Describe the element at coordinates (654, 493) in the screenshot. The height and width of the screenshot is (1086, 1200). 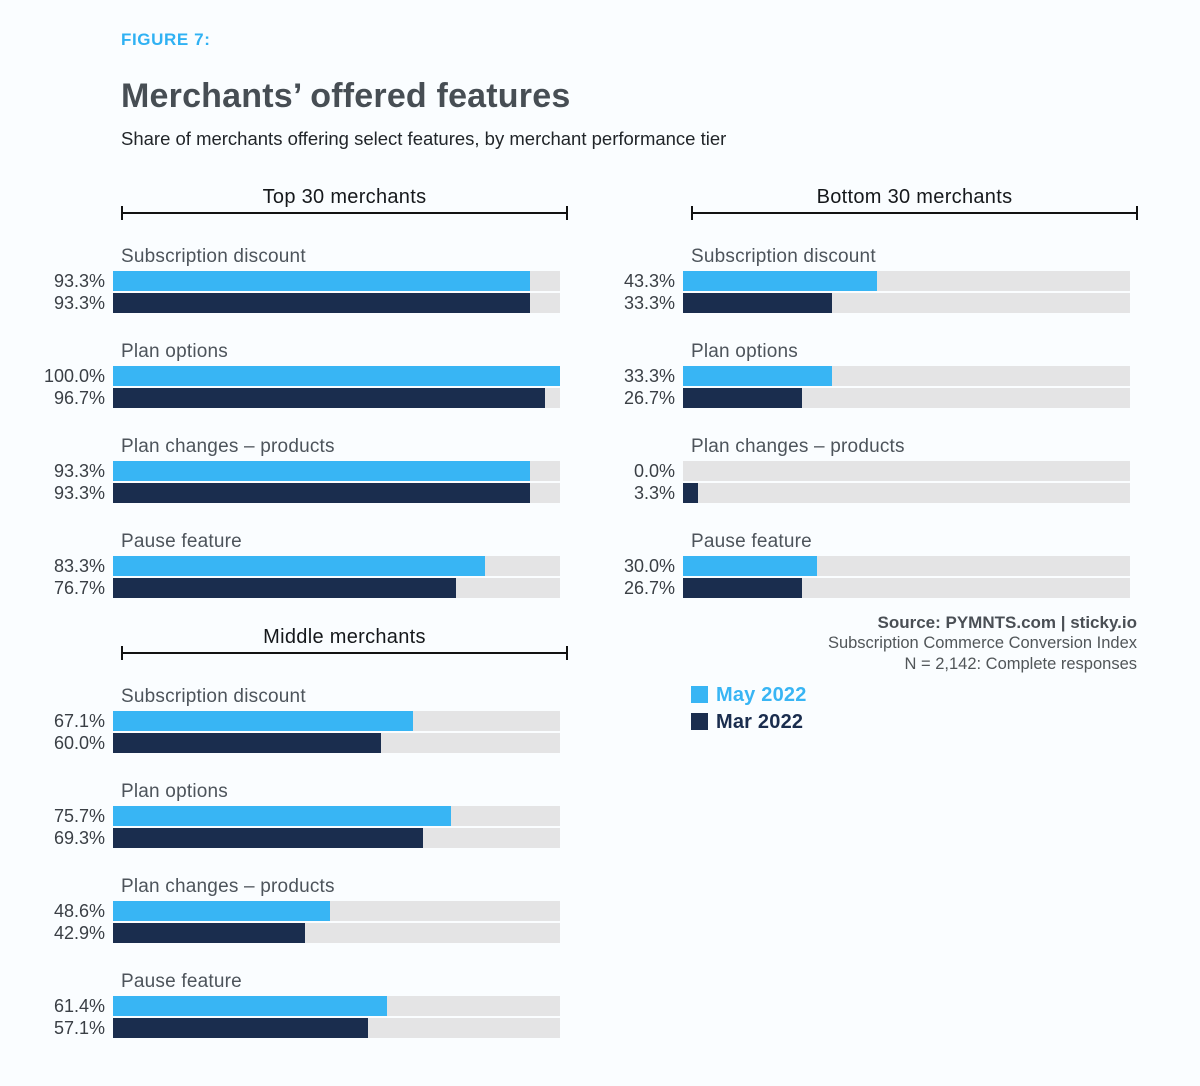
I see `bar-value: 3.3%` at that location.